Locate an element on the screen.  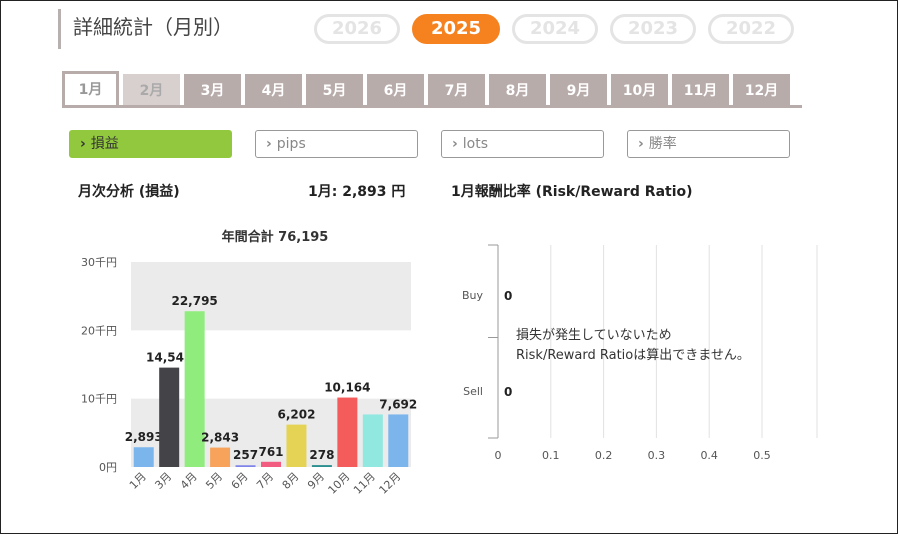
metric-button-pips: › pips is located at coordinates (336, 144).